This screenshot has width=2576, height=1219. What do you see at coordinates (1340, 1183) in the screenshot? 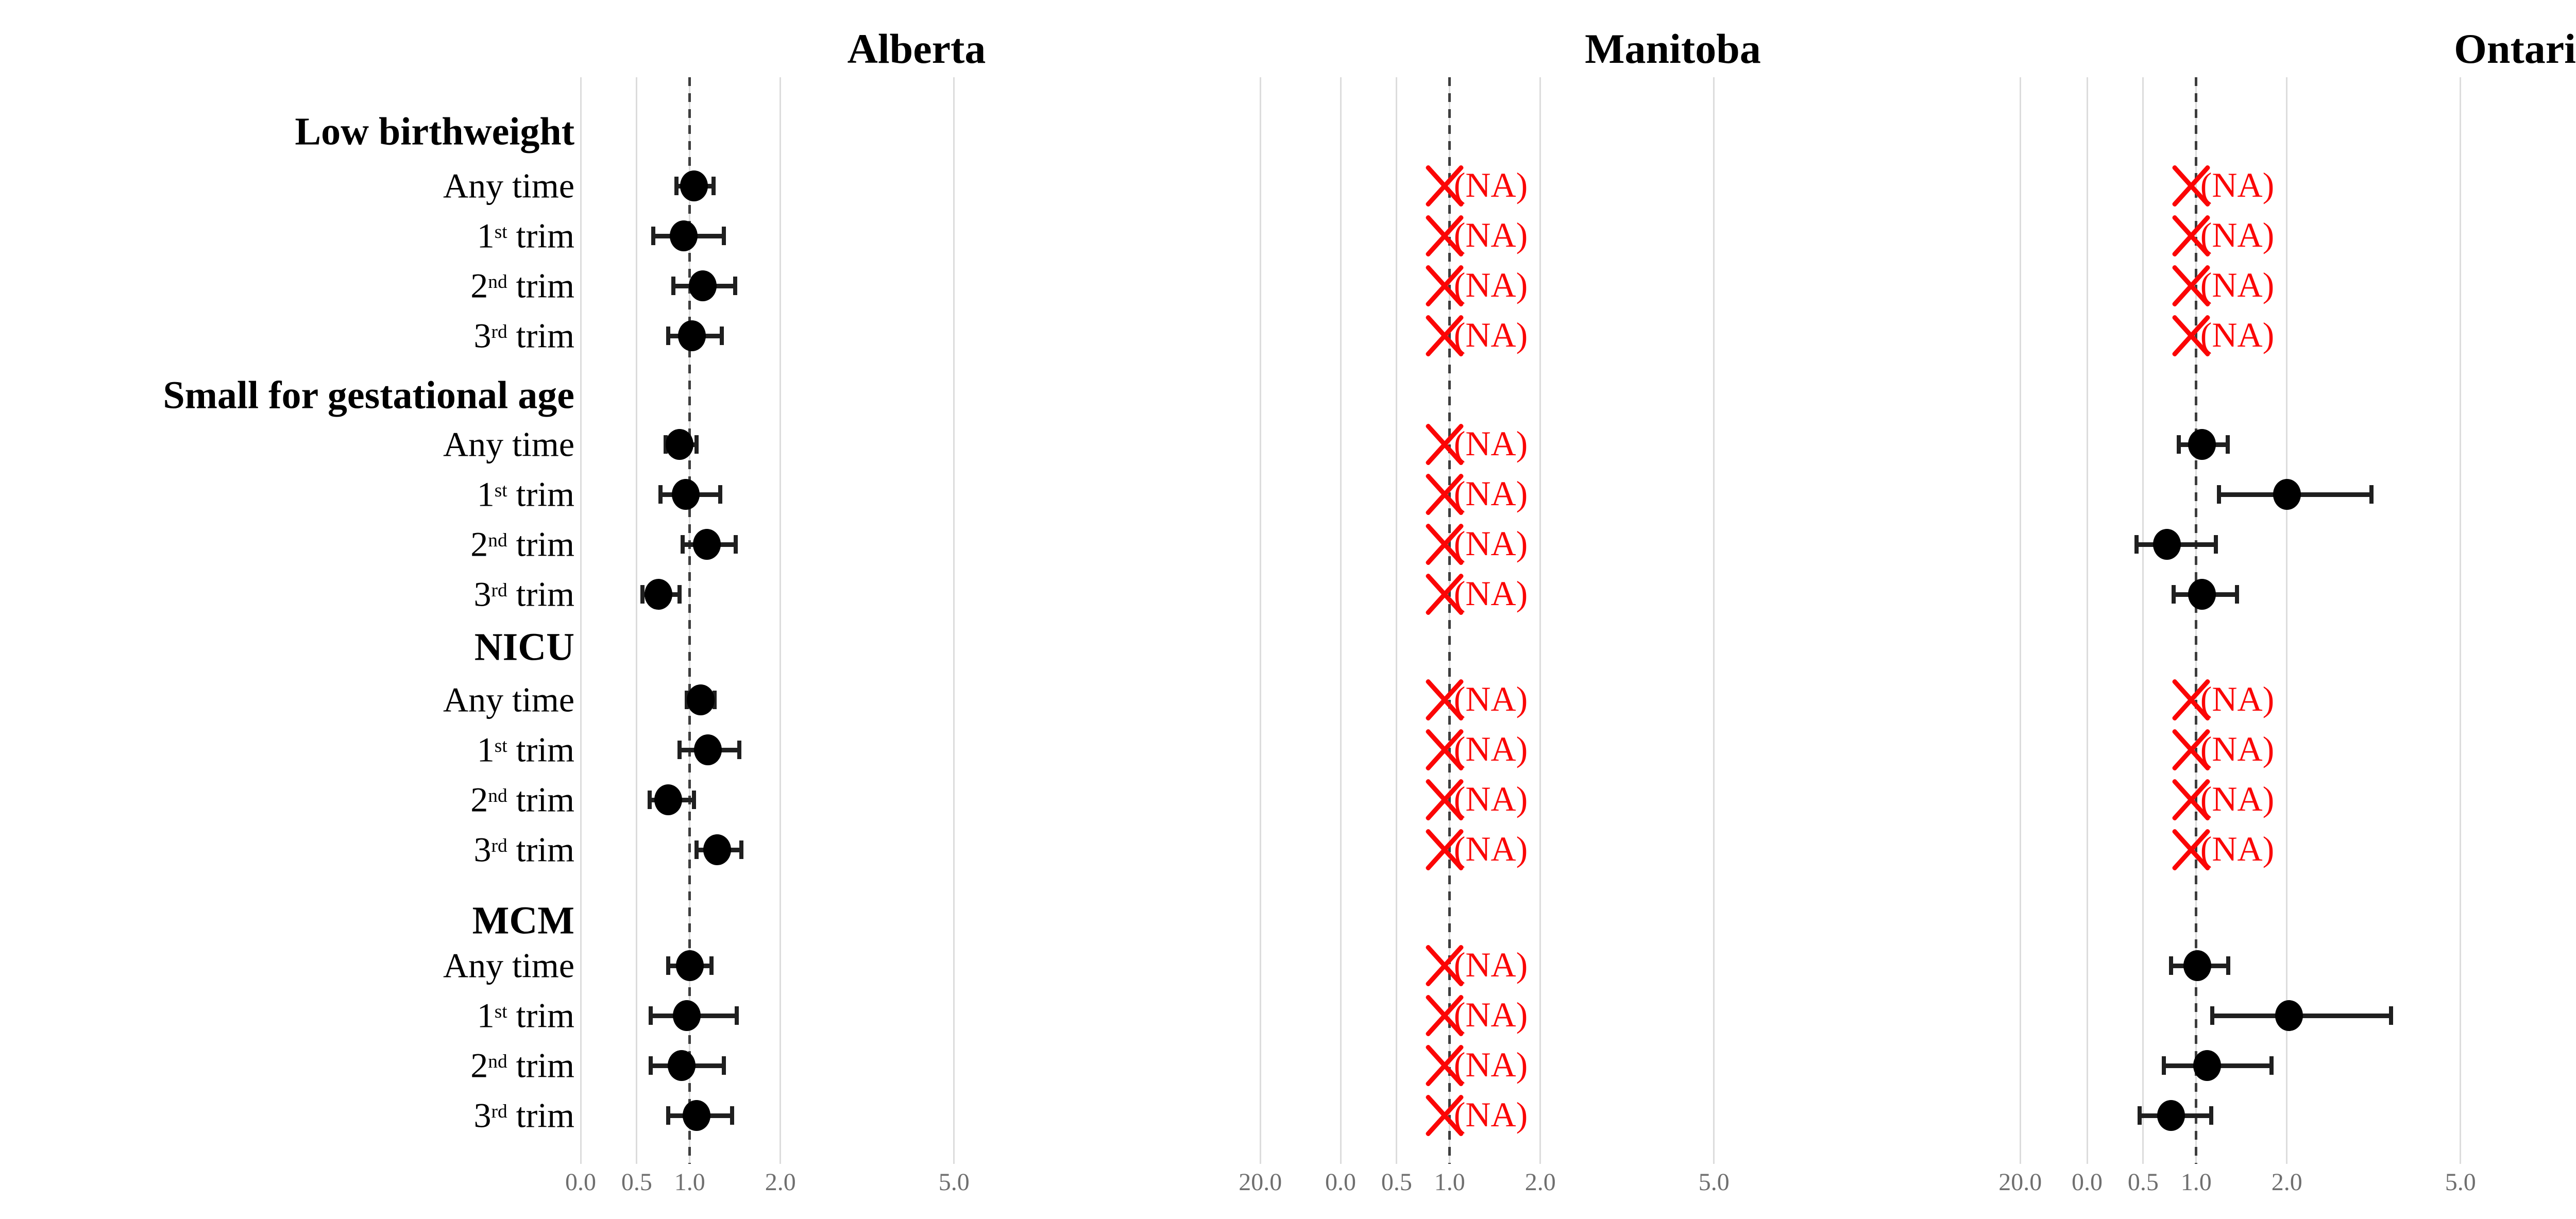
I see `axis-tick-label: 0.0` at bounding box center [1340, 1183].